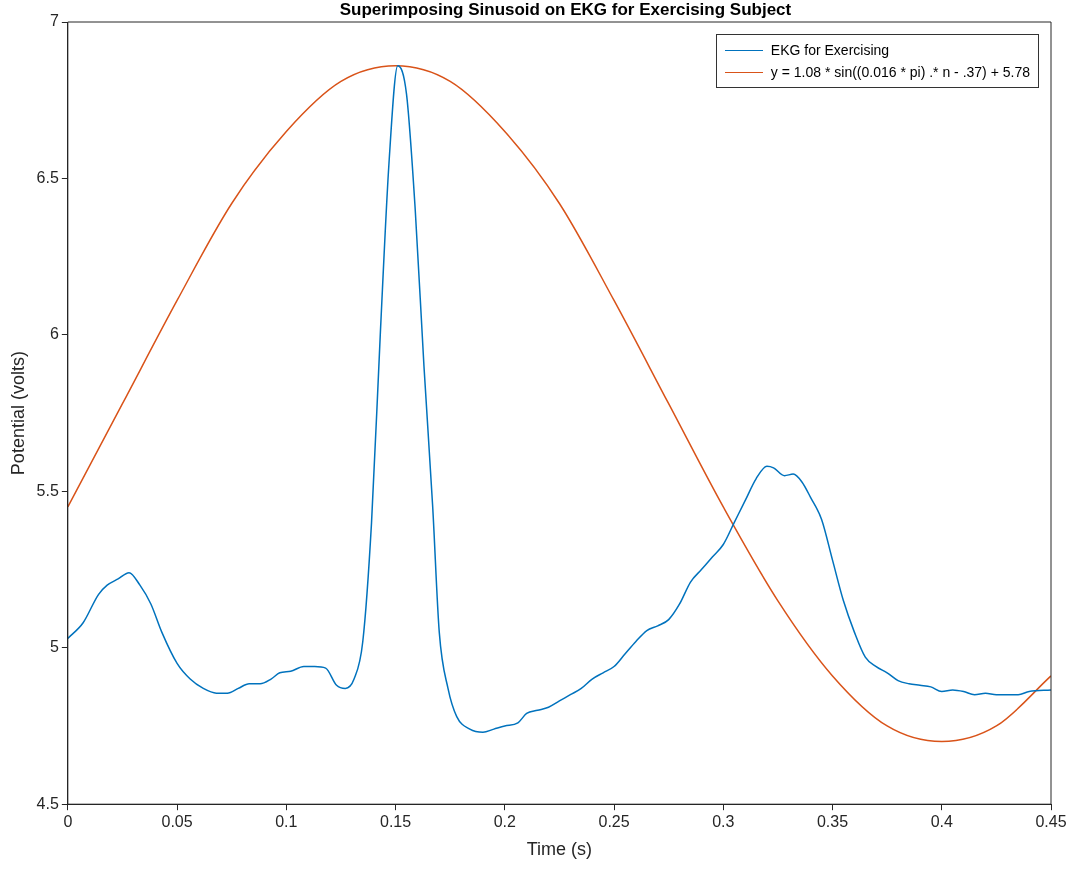  What do you see at coordinates (1051, 822) in the screenshot?
I see `x-tick-label: 0.45` at bounding box center [1051, 822].